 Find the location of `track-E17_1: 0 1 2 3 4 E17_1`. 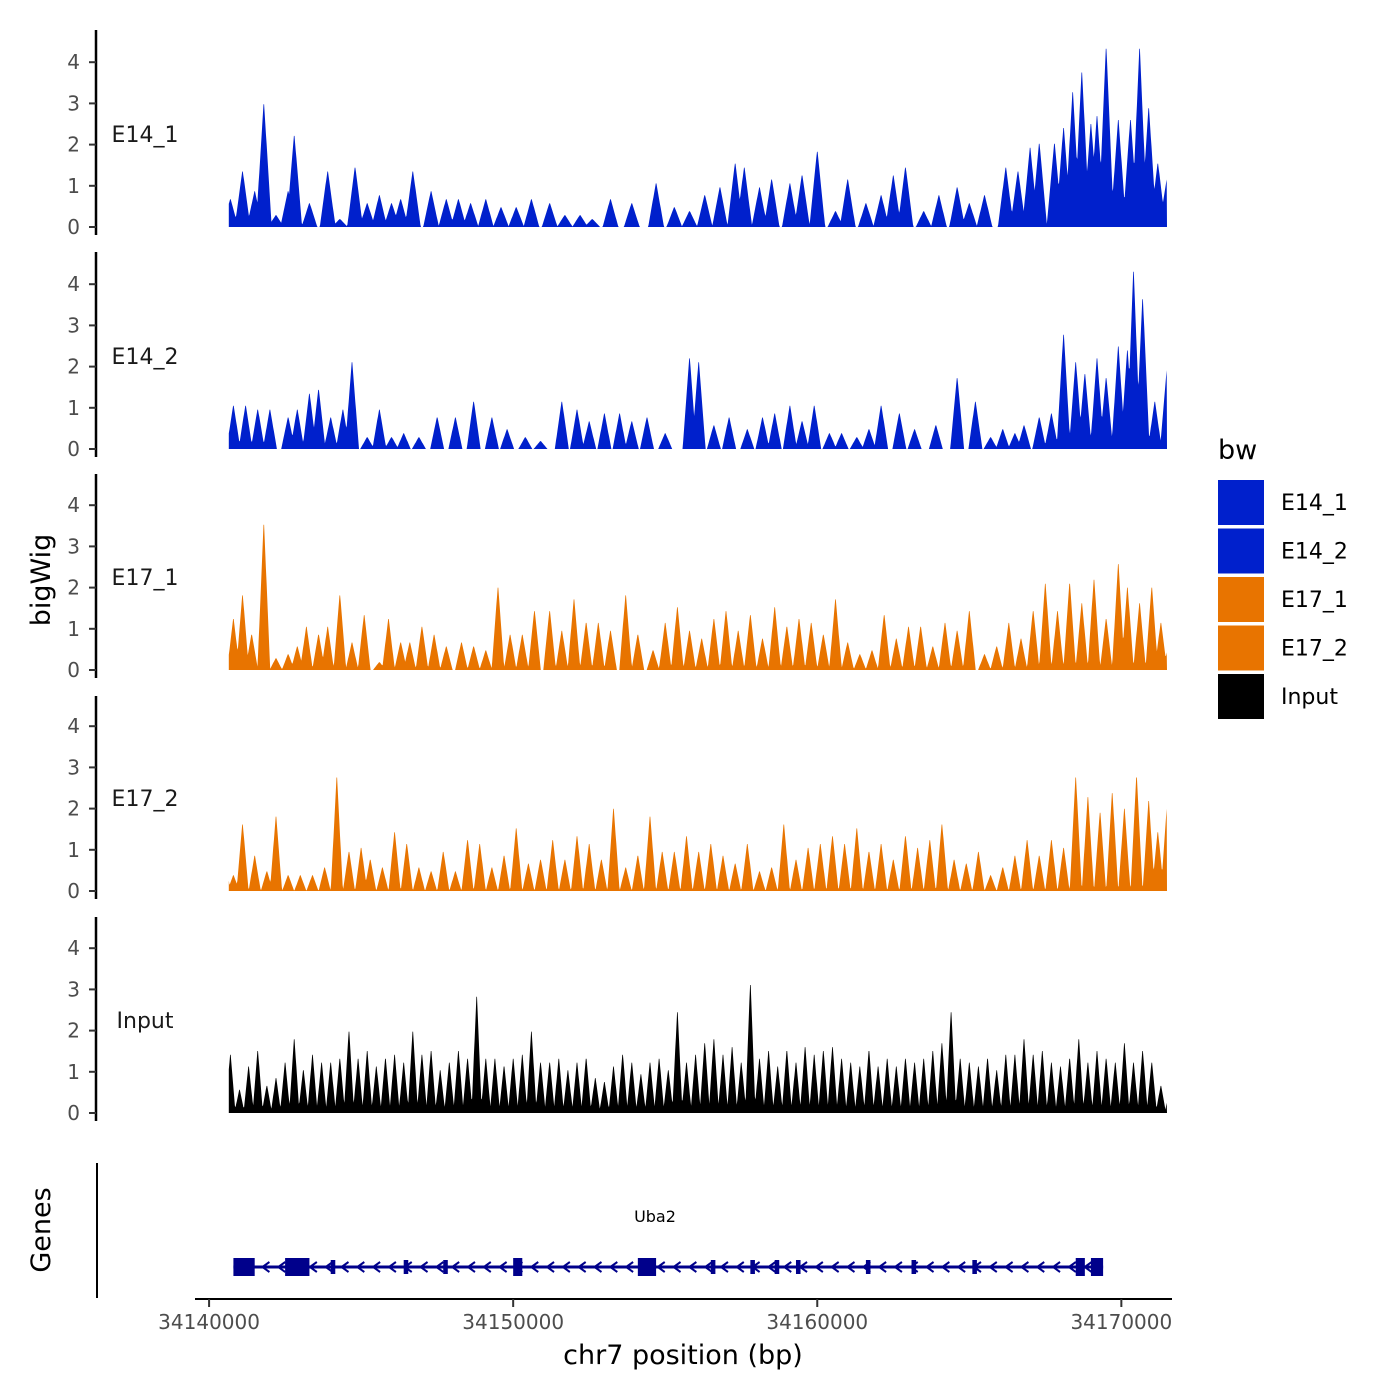

track-E17_1: 0 1 2 3 4 E17_1 is located at coordinates (617, 578).